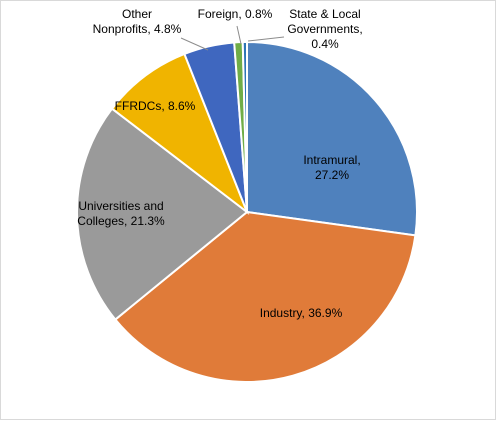 The height and width of the screenshot is (421, 496). Describe the element at coordinates (137, 21) in the screenshot. I see `slice-label-other-nonprofits: Other Nonprofits, 4.8%` at that location.